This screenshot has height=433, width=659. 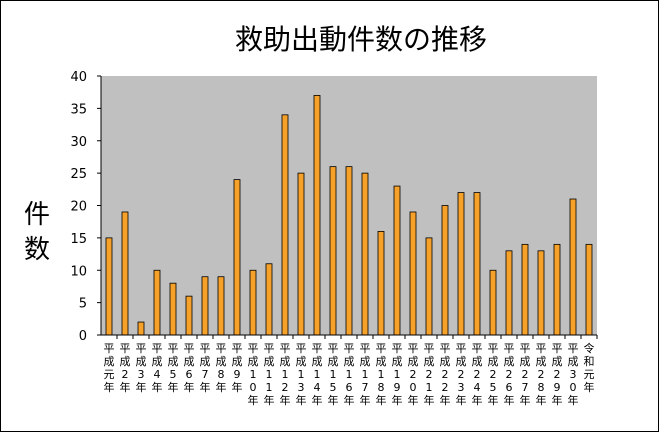 I want to click on y-axis-label-char: 件, so click(x=37, y=215).